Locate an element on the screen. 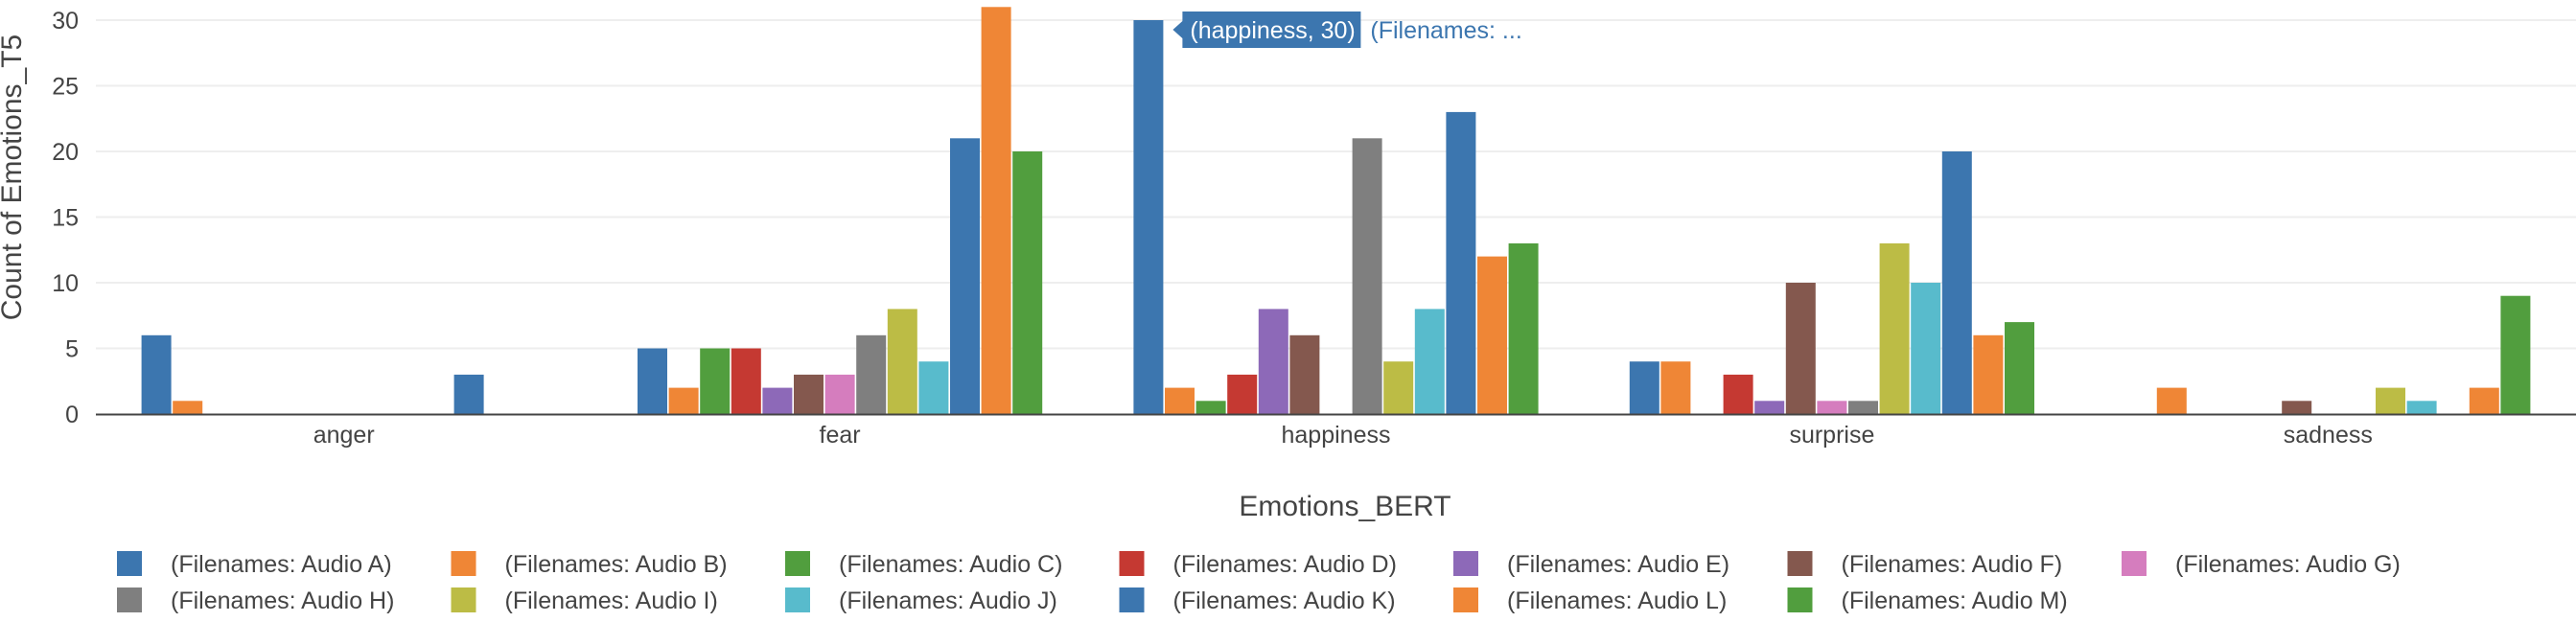  legend-entry: (Filenames: Audio D) is located at coordinates (1285, 564).